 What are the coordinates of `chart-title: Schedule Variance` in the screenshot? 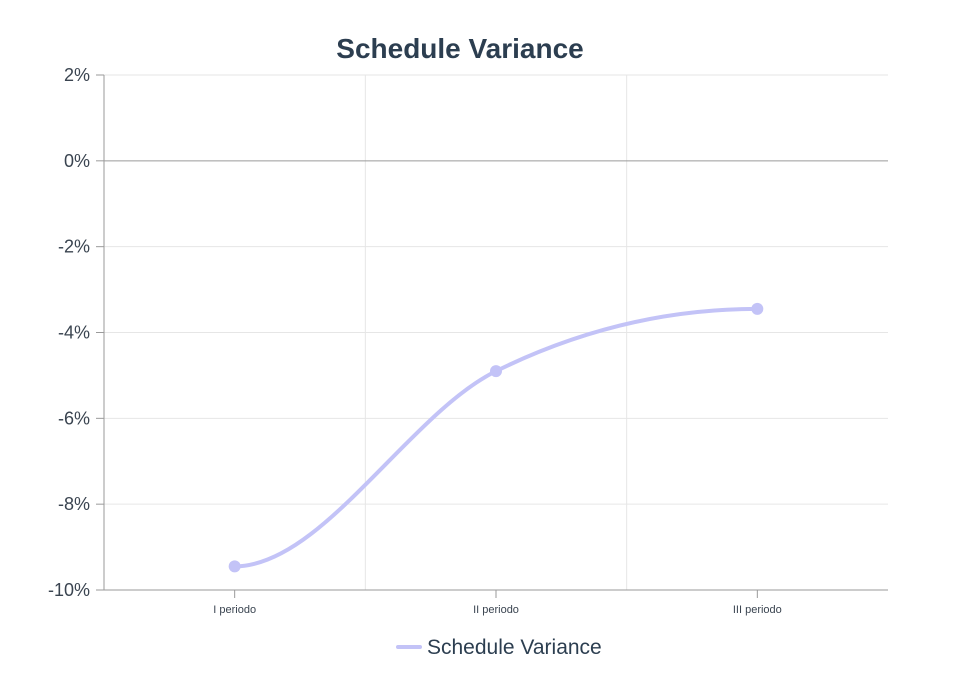 It's located at (460, 48).